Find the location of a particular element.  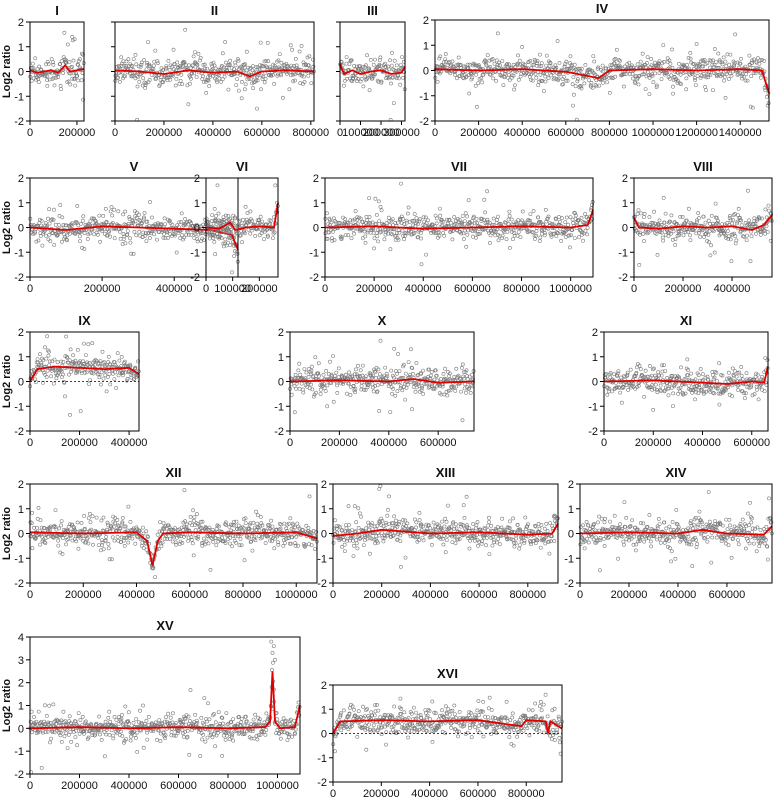

x-tick-label: 400000 is located at coordinates (213, 133).